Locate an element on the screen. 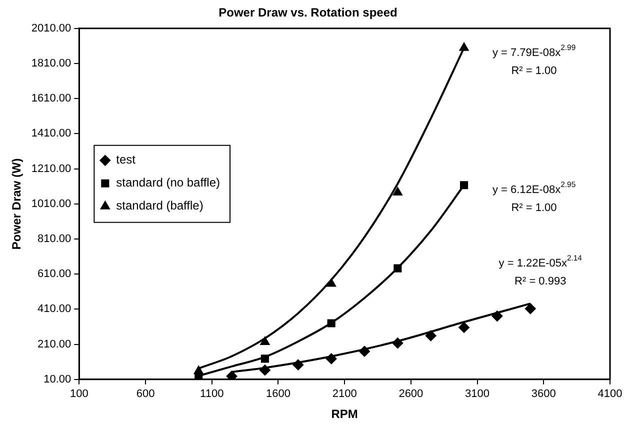 The height and width of the screenshot is (428, 628). x-axis-title: RPM is located at coordinates (344, 414).